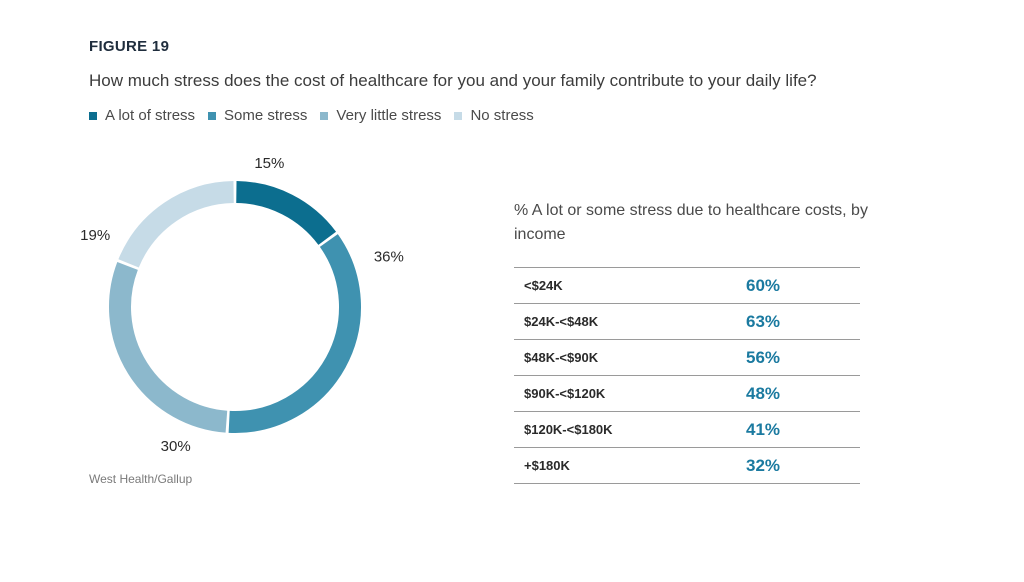  I want to click on income-category: $24K-<$48K, so click(561, 321).